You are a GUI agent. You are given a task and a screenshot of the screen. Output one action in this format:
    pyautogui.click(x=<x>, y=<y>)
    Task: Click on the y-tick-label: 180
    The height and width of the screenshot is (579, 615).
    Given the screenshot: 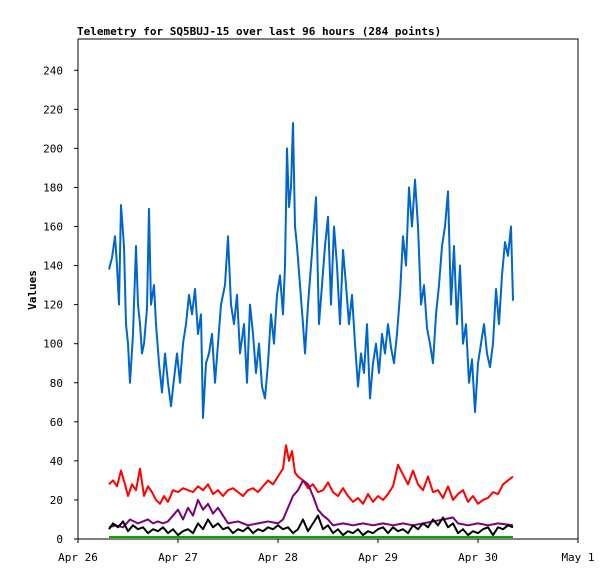 What is the action you would take?
    pyautogui.click(x=53, y=187)
    